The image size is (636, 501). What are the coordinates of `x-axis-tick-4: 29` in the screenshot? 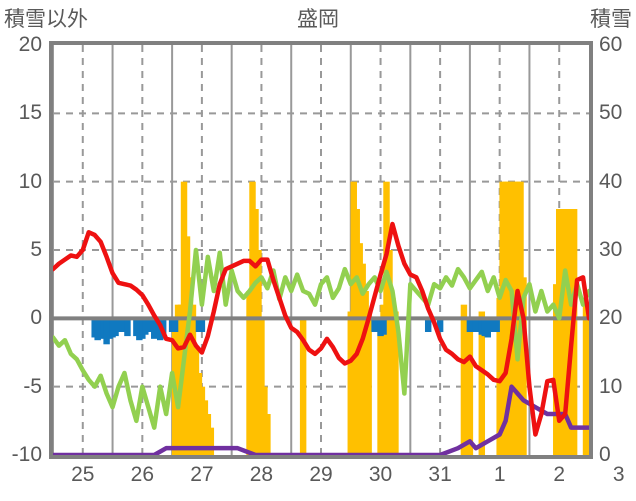 It's located at (321, 474).